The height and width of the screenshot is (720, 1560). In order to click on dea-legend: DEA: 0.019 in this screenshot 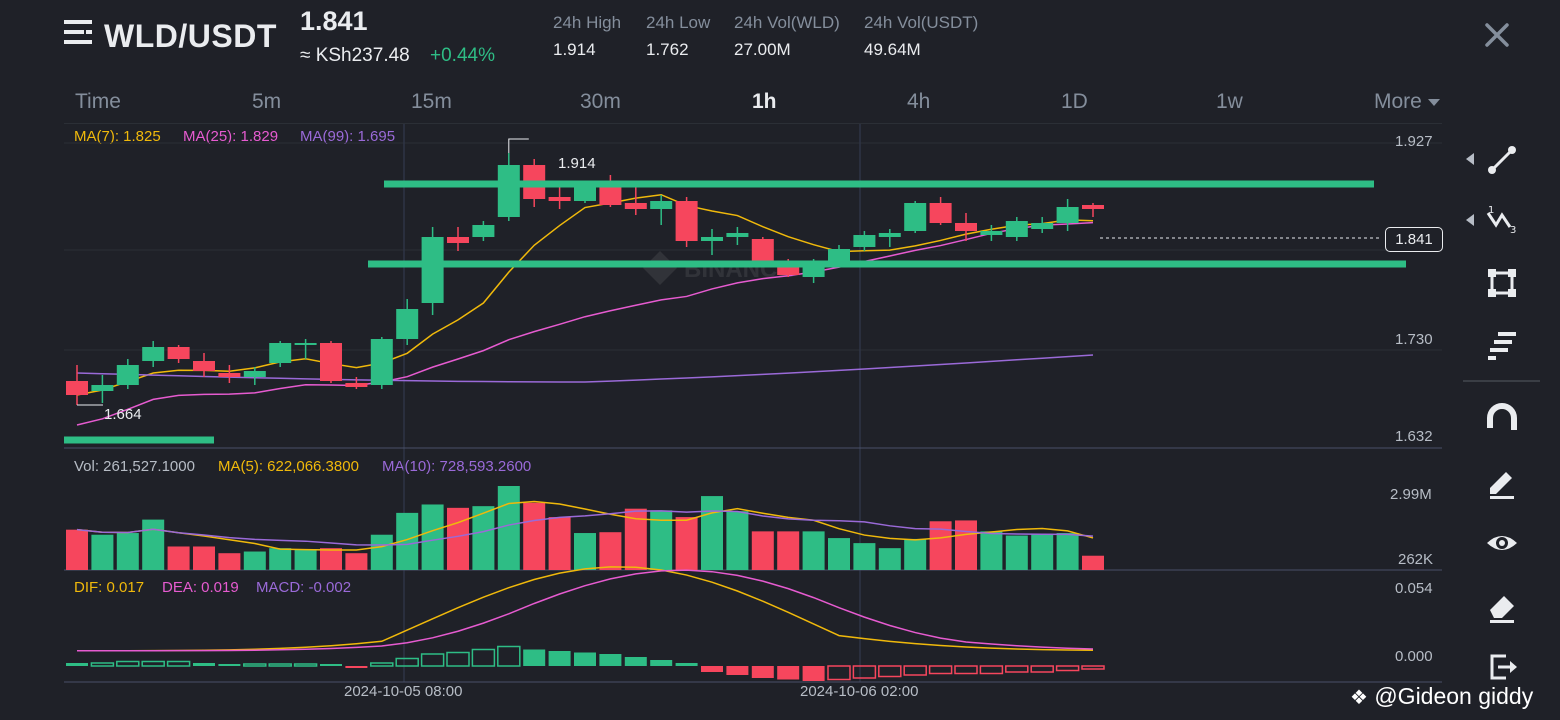, I will do `click(200, 587)`.